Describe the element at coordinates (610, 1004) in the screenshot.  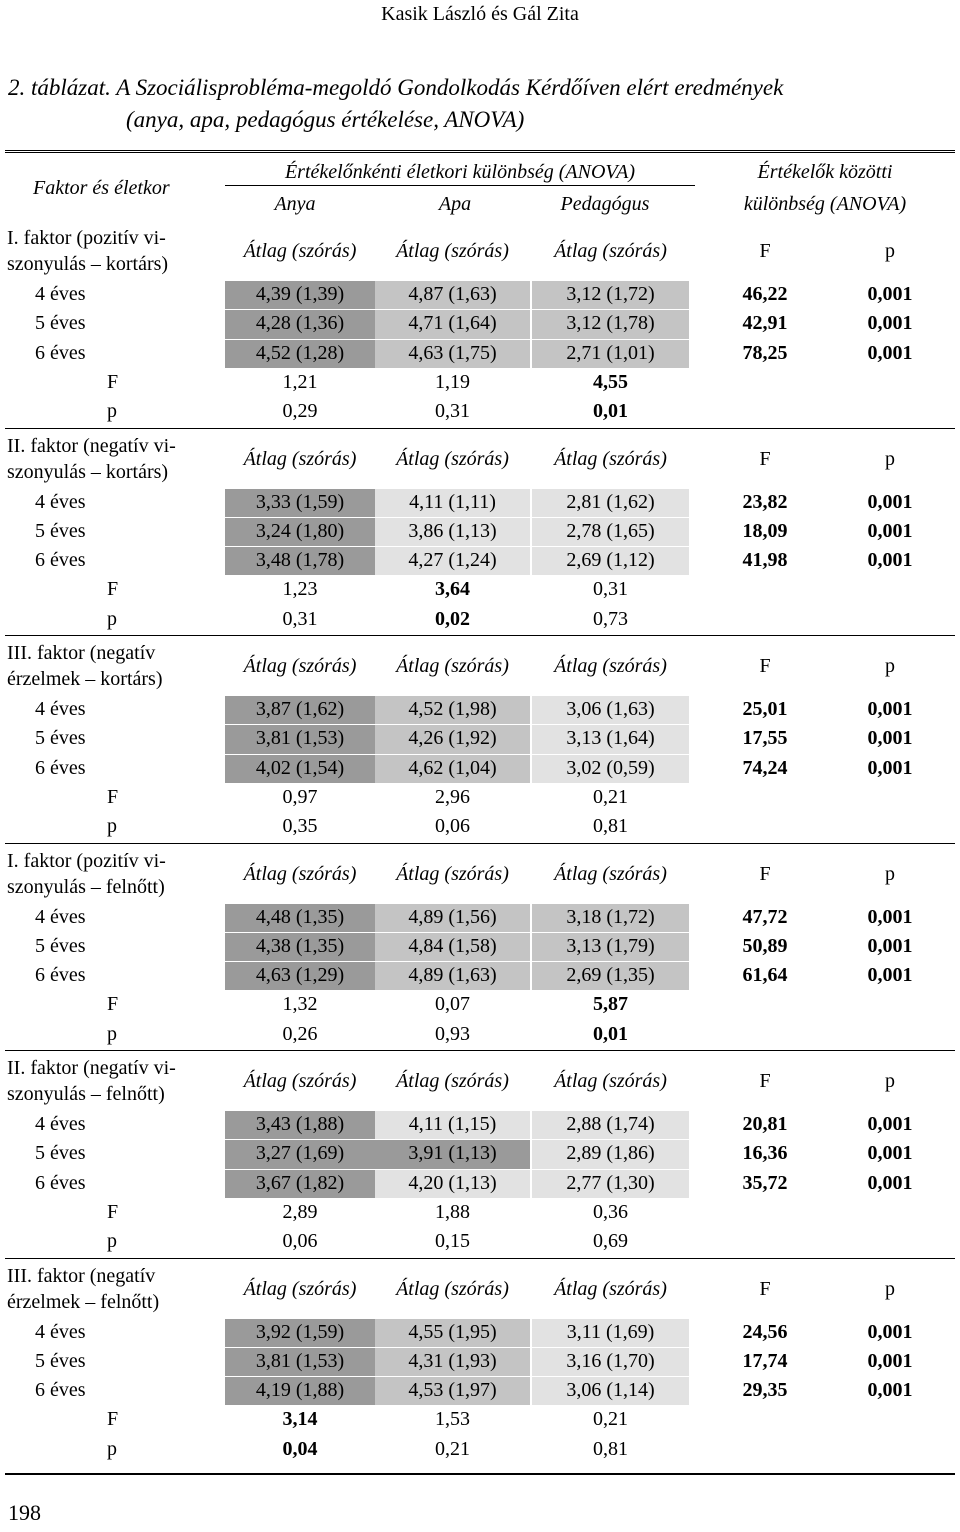
I see `within-F-pedagogus: 5,87` at that location.